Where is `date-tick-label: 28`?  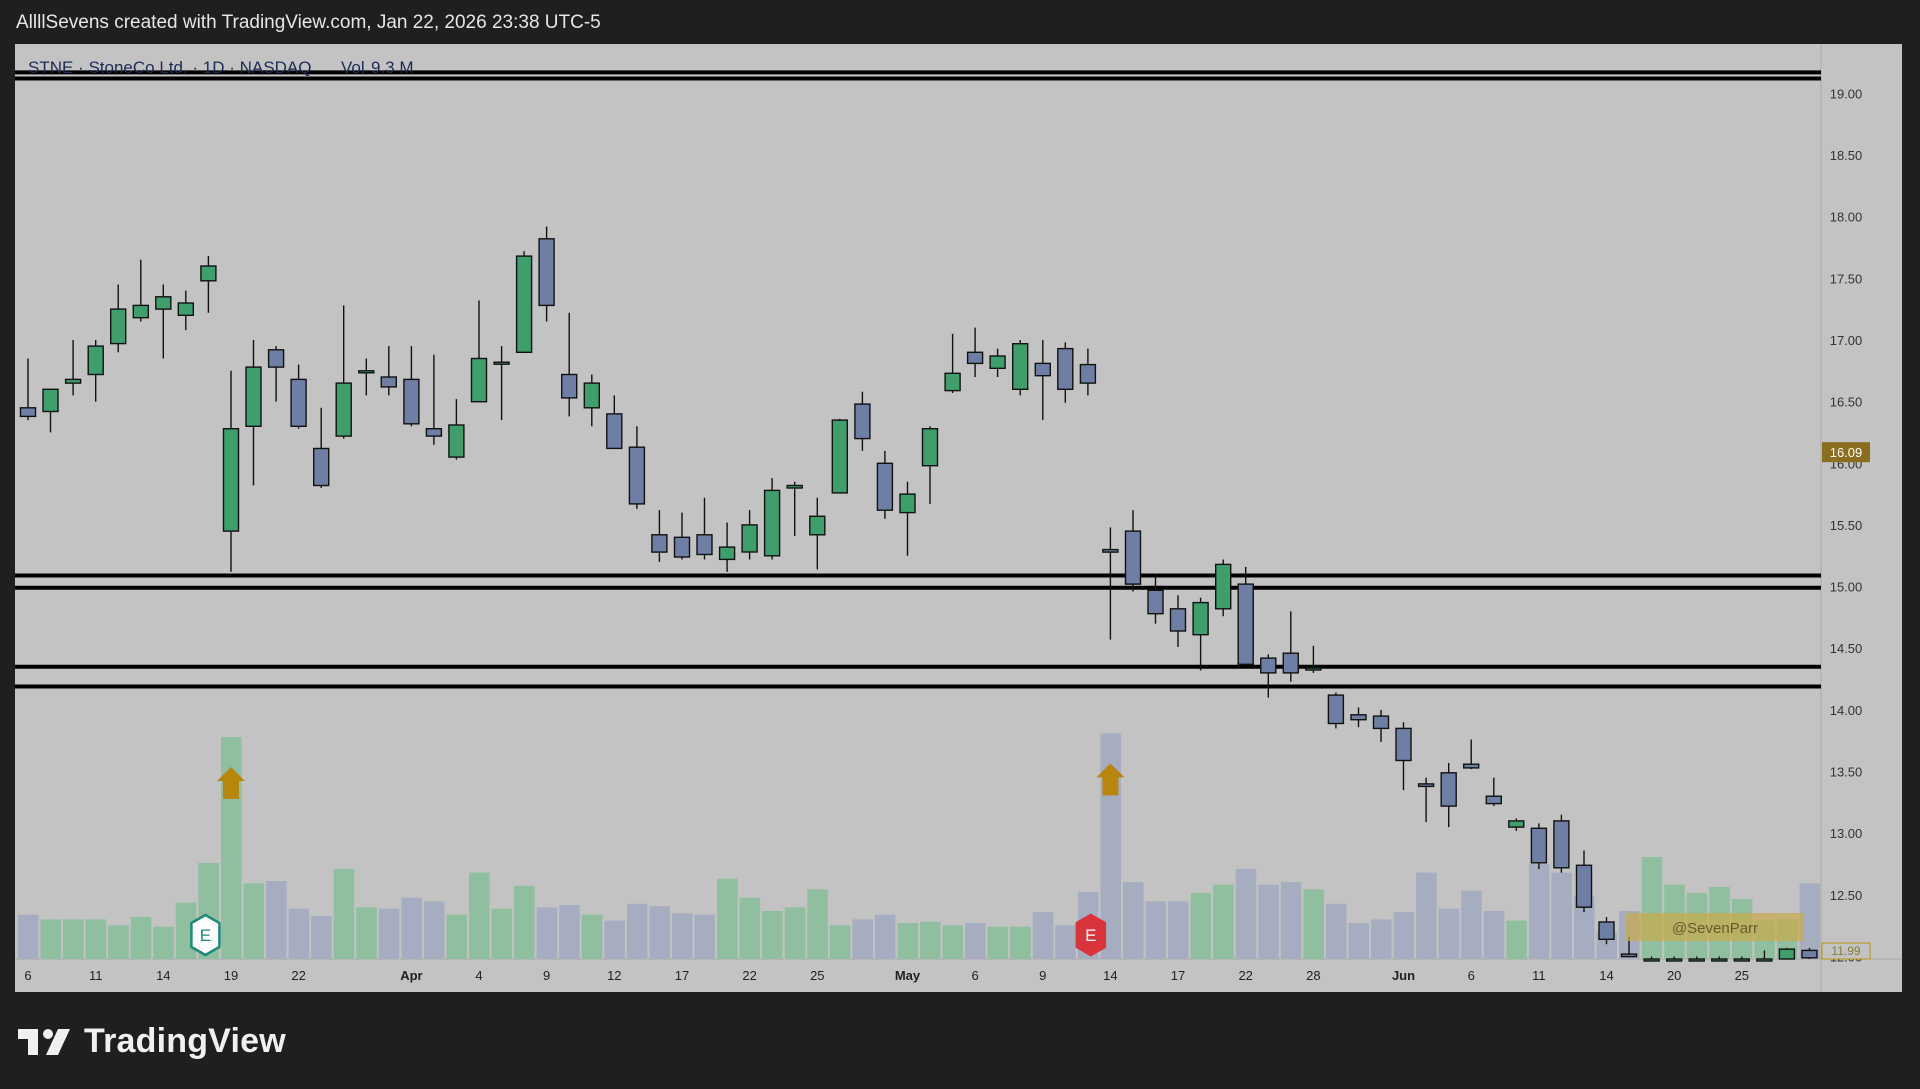
date-tick-label: 28 is located at coordinates (1313, 975).